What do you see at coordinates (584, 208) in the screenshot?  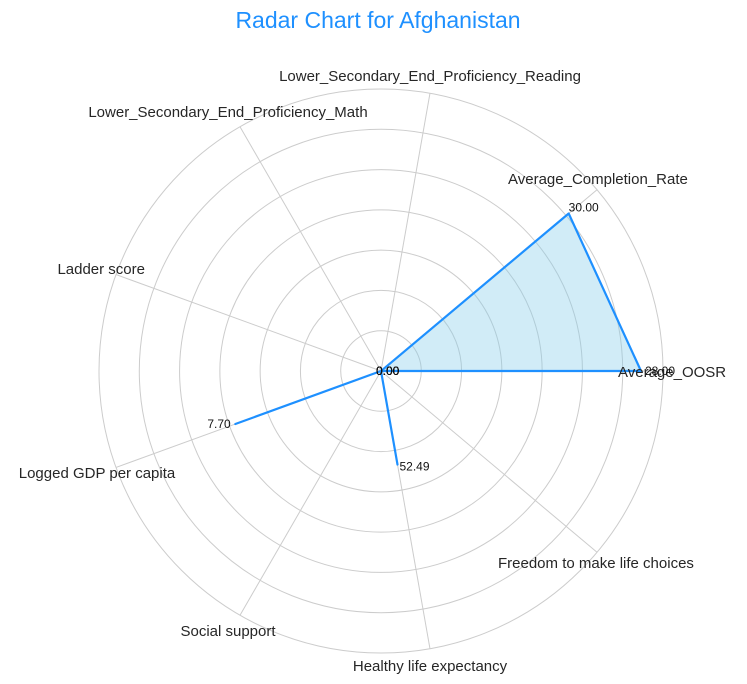 I see `data-label: 30.00` at bounding box center [584, 208].